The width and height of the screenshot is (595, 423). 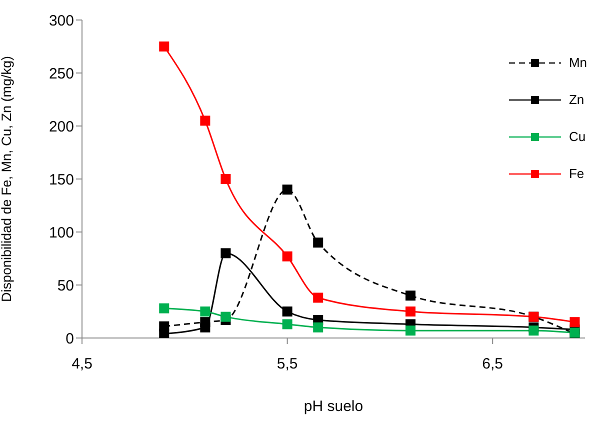 I want to click on x-tick-label: 5,5, so click(x=287, y=364).